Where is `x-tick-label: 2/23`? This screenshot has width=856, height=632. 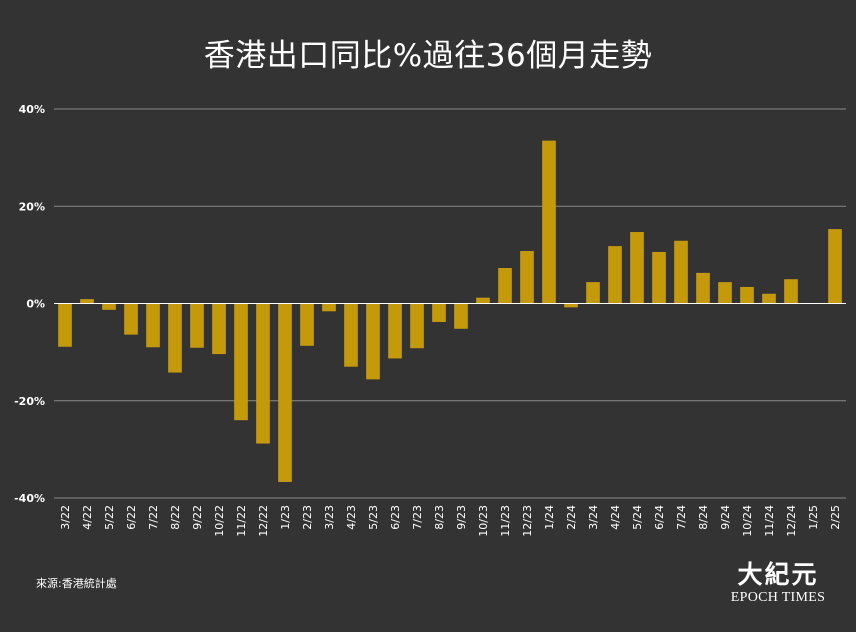 x-tick-label: 2/23 is located at coordinates (307, 517).